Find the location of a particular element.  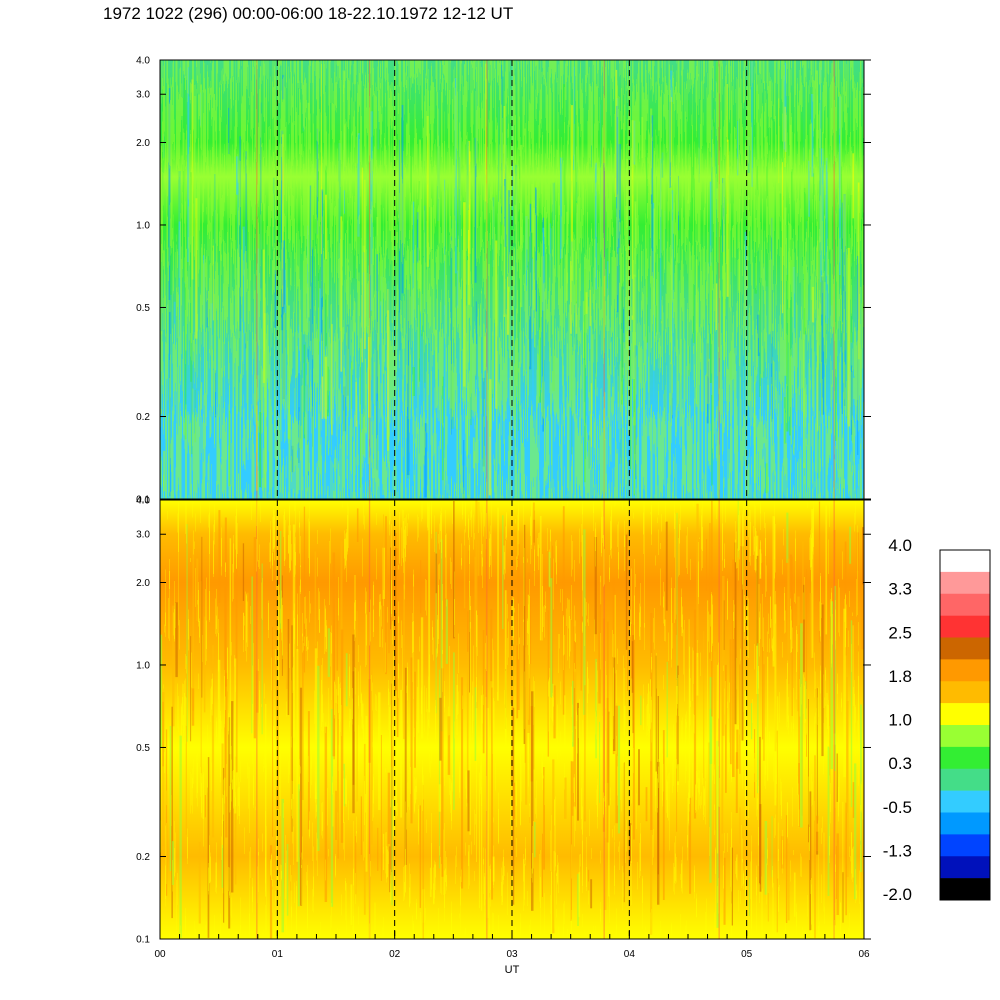

lower-ytick-label: 2.0 is located at coordinates (143, 583).